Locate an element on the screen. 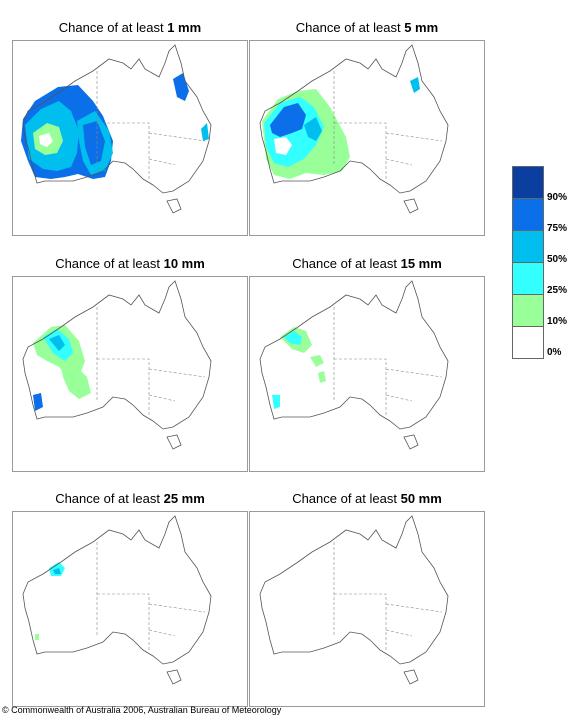 The height and width of the screenshot is (716, 570). panel-title-amount: 50 mm is located at coordinates (421, 498).